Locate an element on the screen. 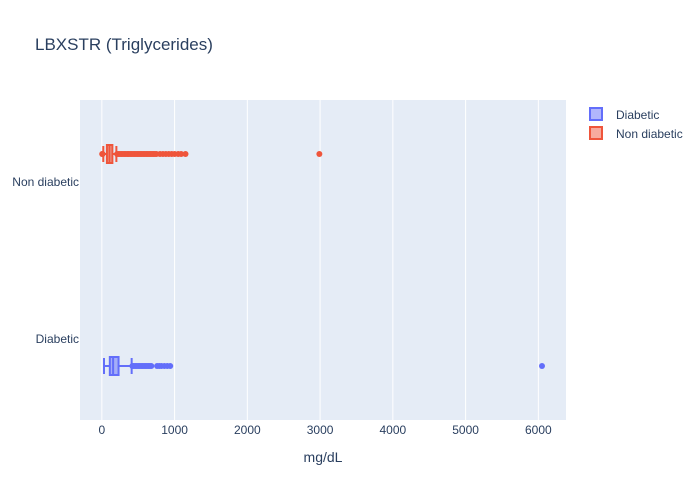 The height and width of the screenshot is (500, 700). legend-label-non-diabetic: Non diabetic is located at coordinates (649, 134).